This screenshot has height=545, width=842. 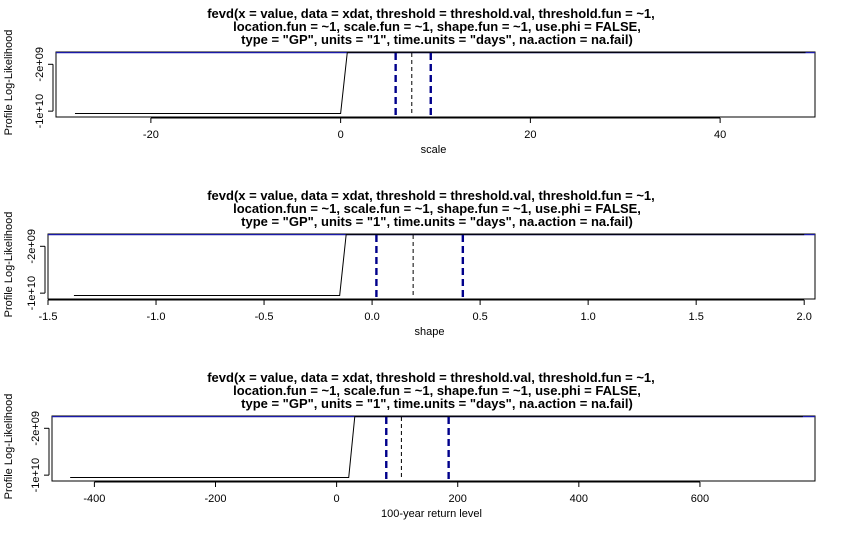 What do you see at coordinates (587, 317) in the screenshot?
I see `x-tick-label: 1.0` at bounding box center [587, 317].